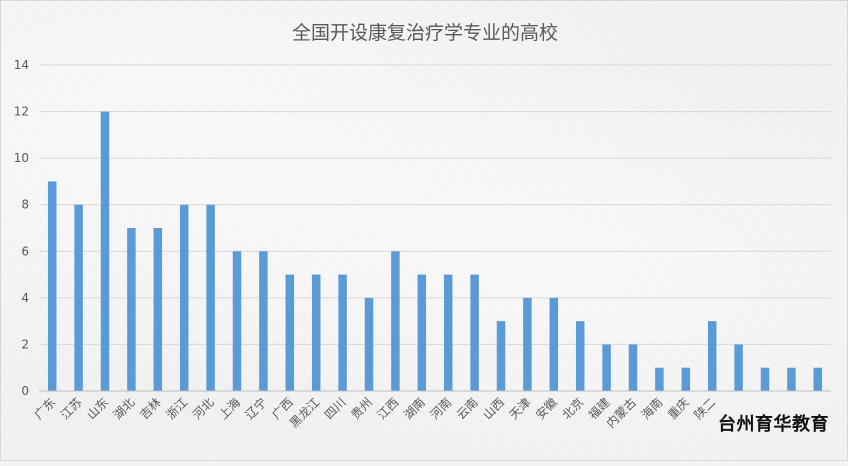 Image resolution: width=848 pixels, height=466 pixels. I want to click on x-tick-label: 天津, so click(520, 408).